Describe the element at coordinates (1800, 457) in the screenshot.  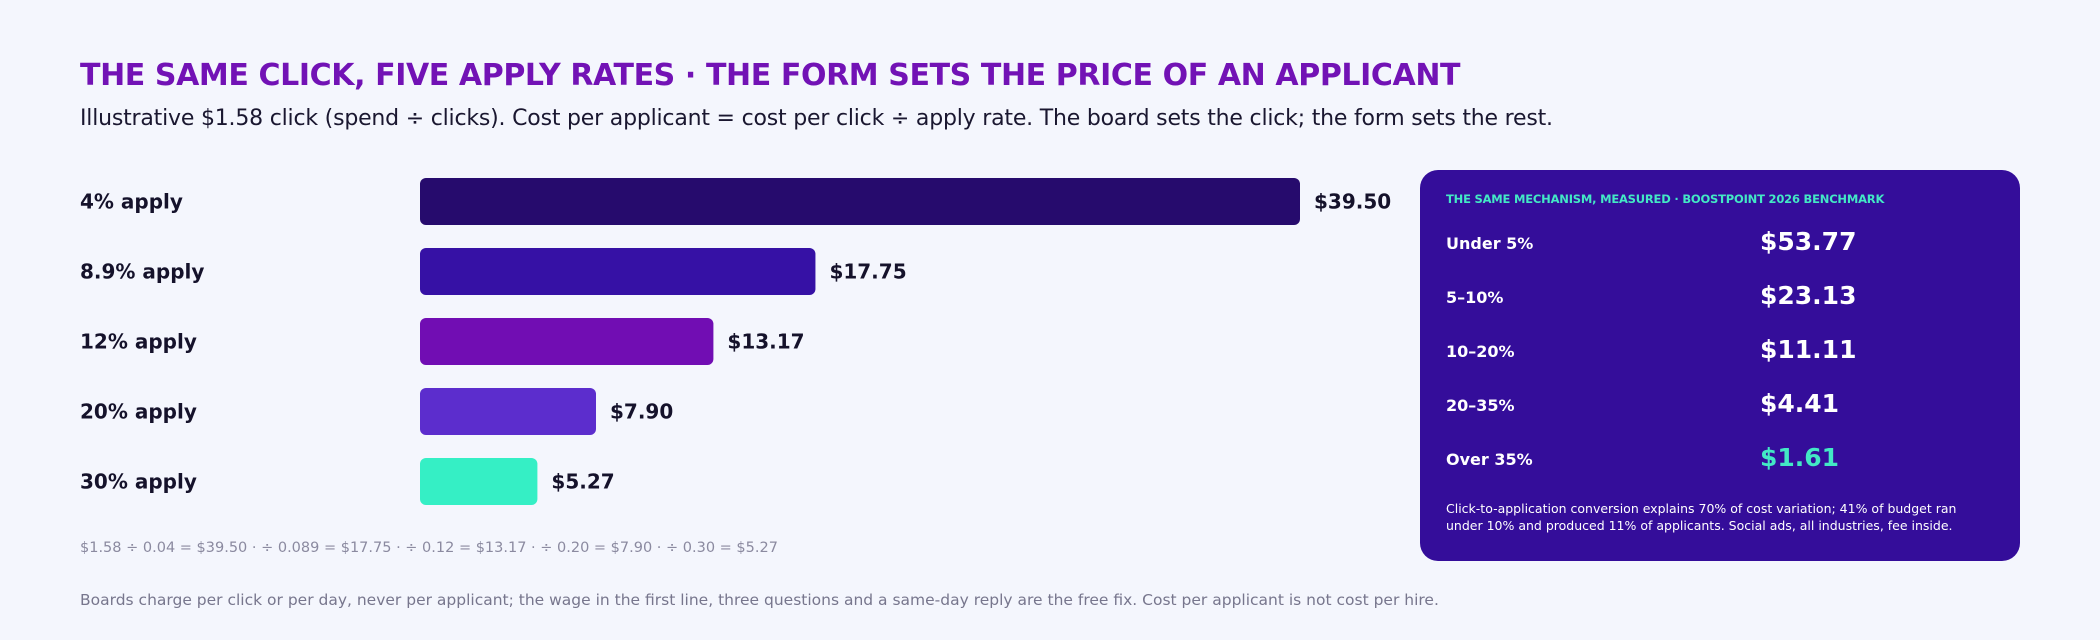
I see `benchmark-row-value-highlight: $1.61` at that location.